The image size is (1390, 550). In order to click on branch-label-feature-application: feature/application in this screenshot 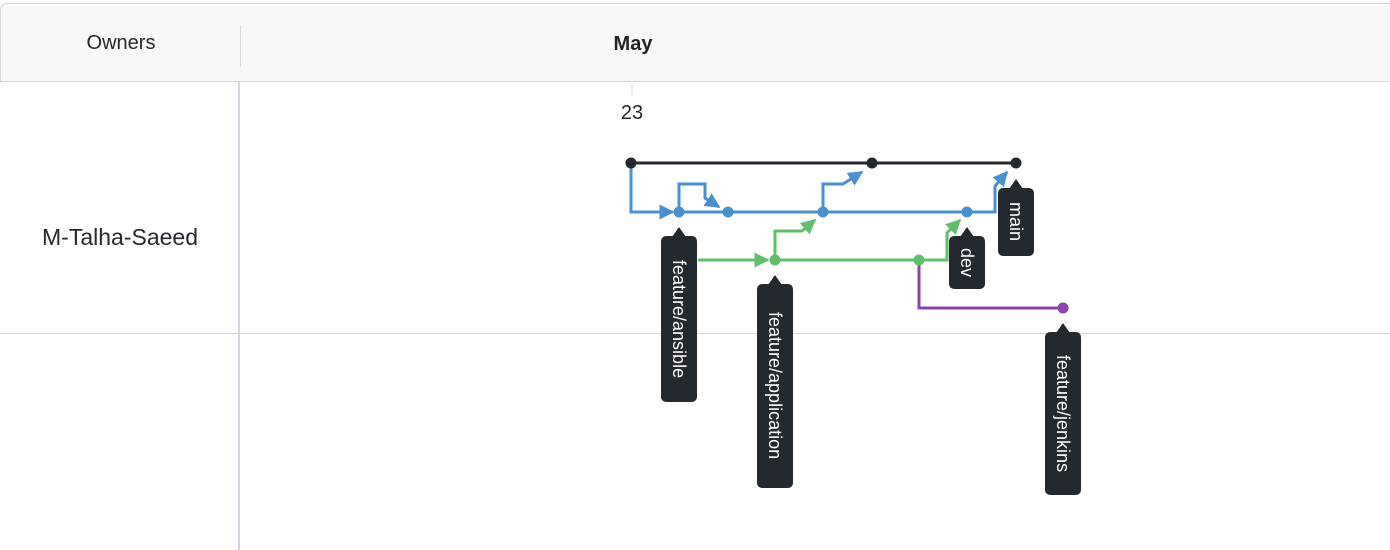, I will do `click(775, 381)`.